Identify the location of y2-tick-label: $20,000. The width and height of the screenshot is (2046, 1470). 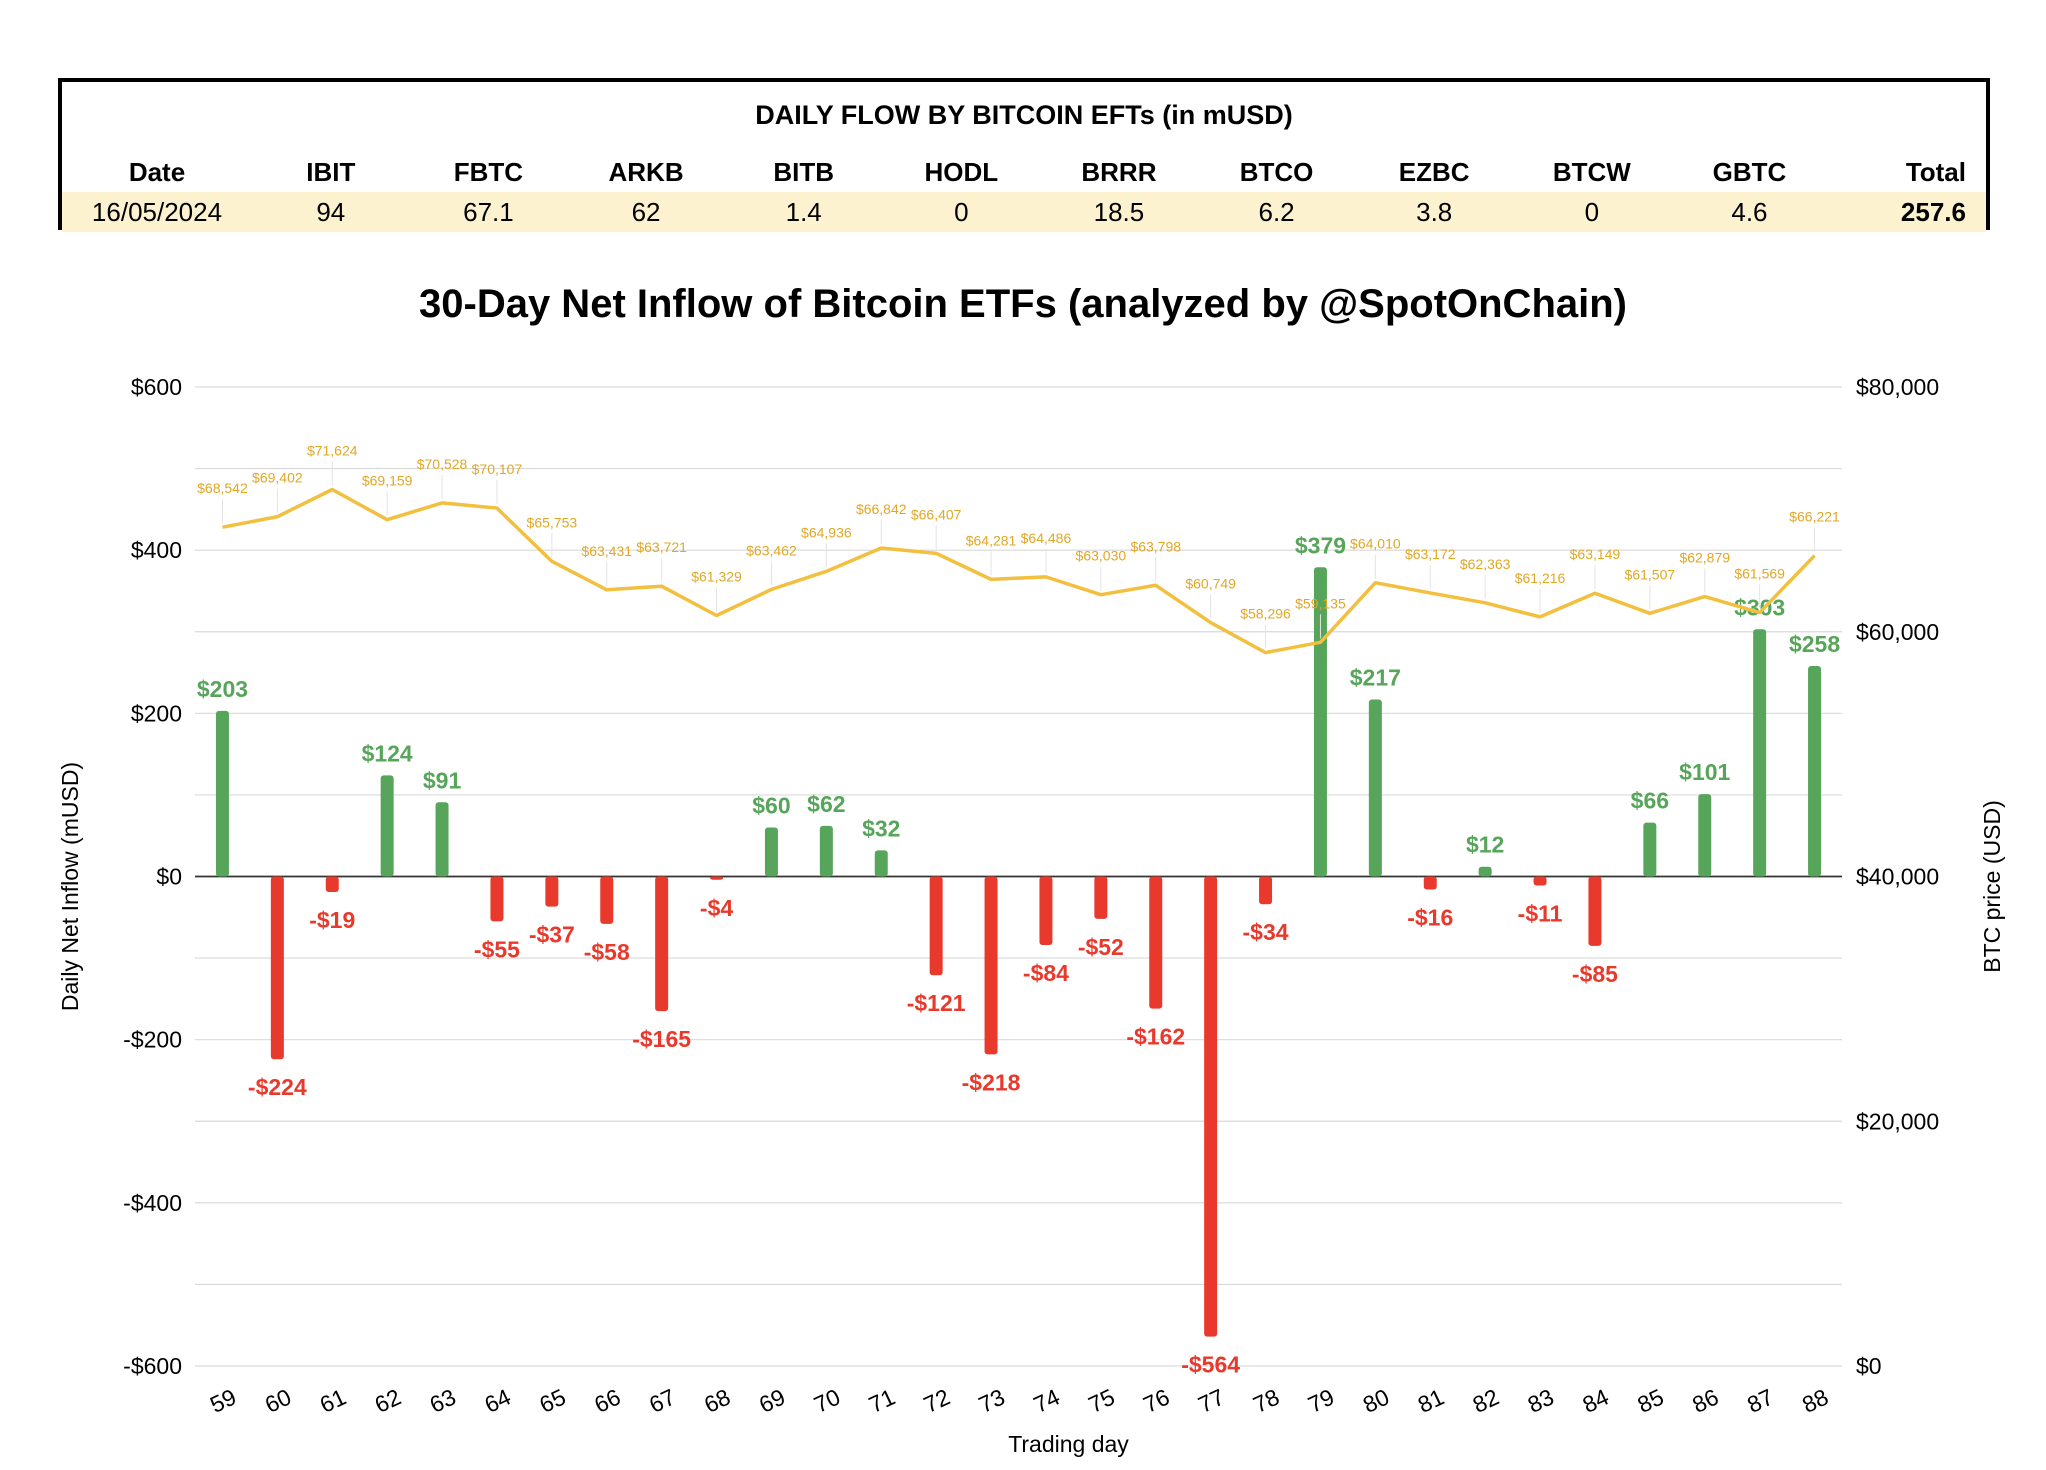
(1897, 1121).